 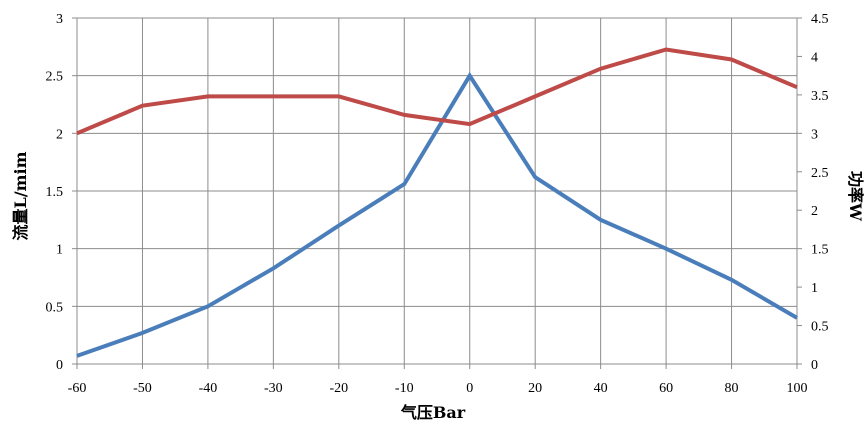 What do you see at coordinates (820, 250) in the screenshot?
I see `y2-tick-label: 1.5` at bounding box center [820, 250].